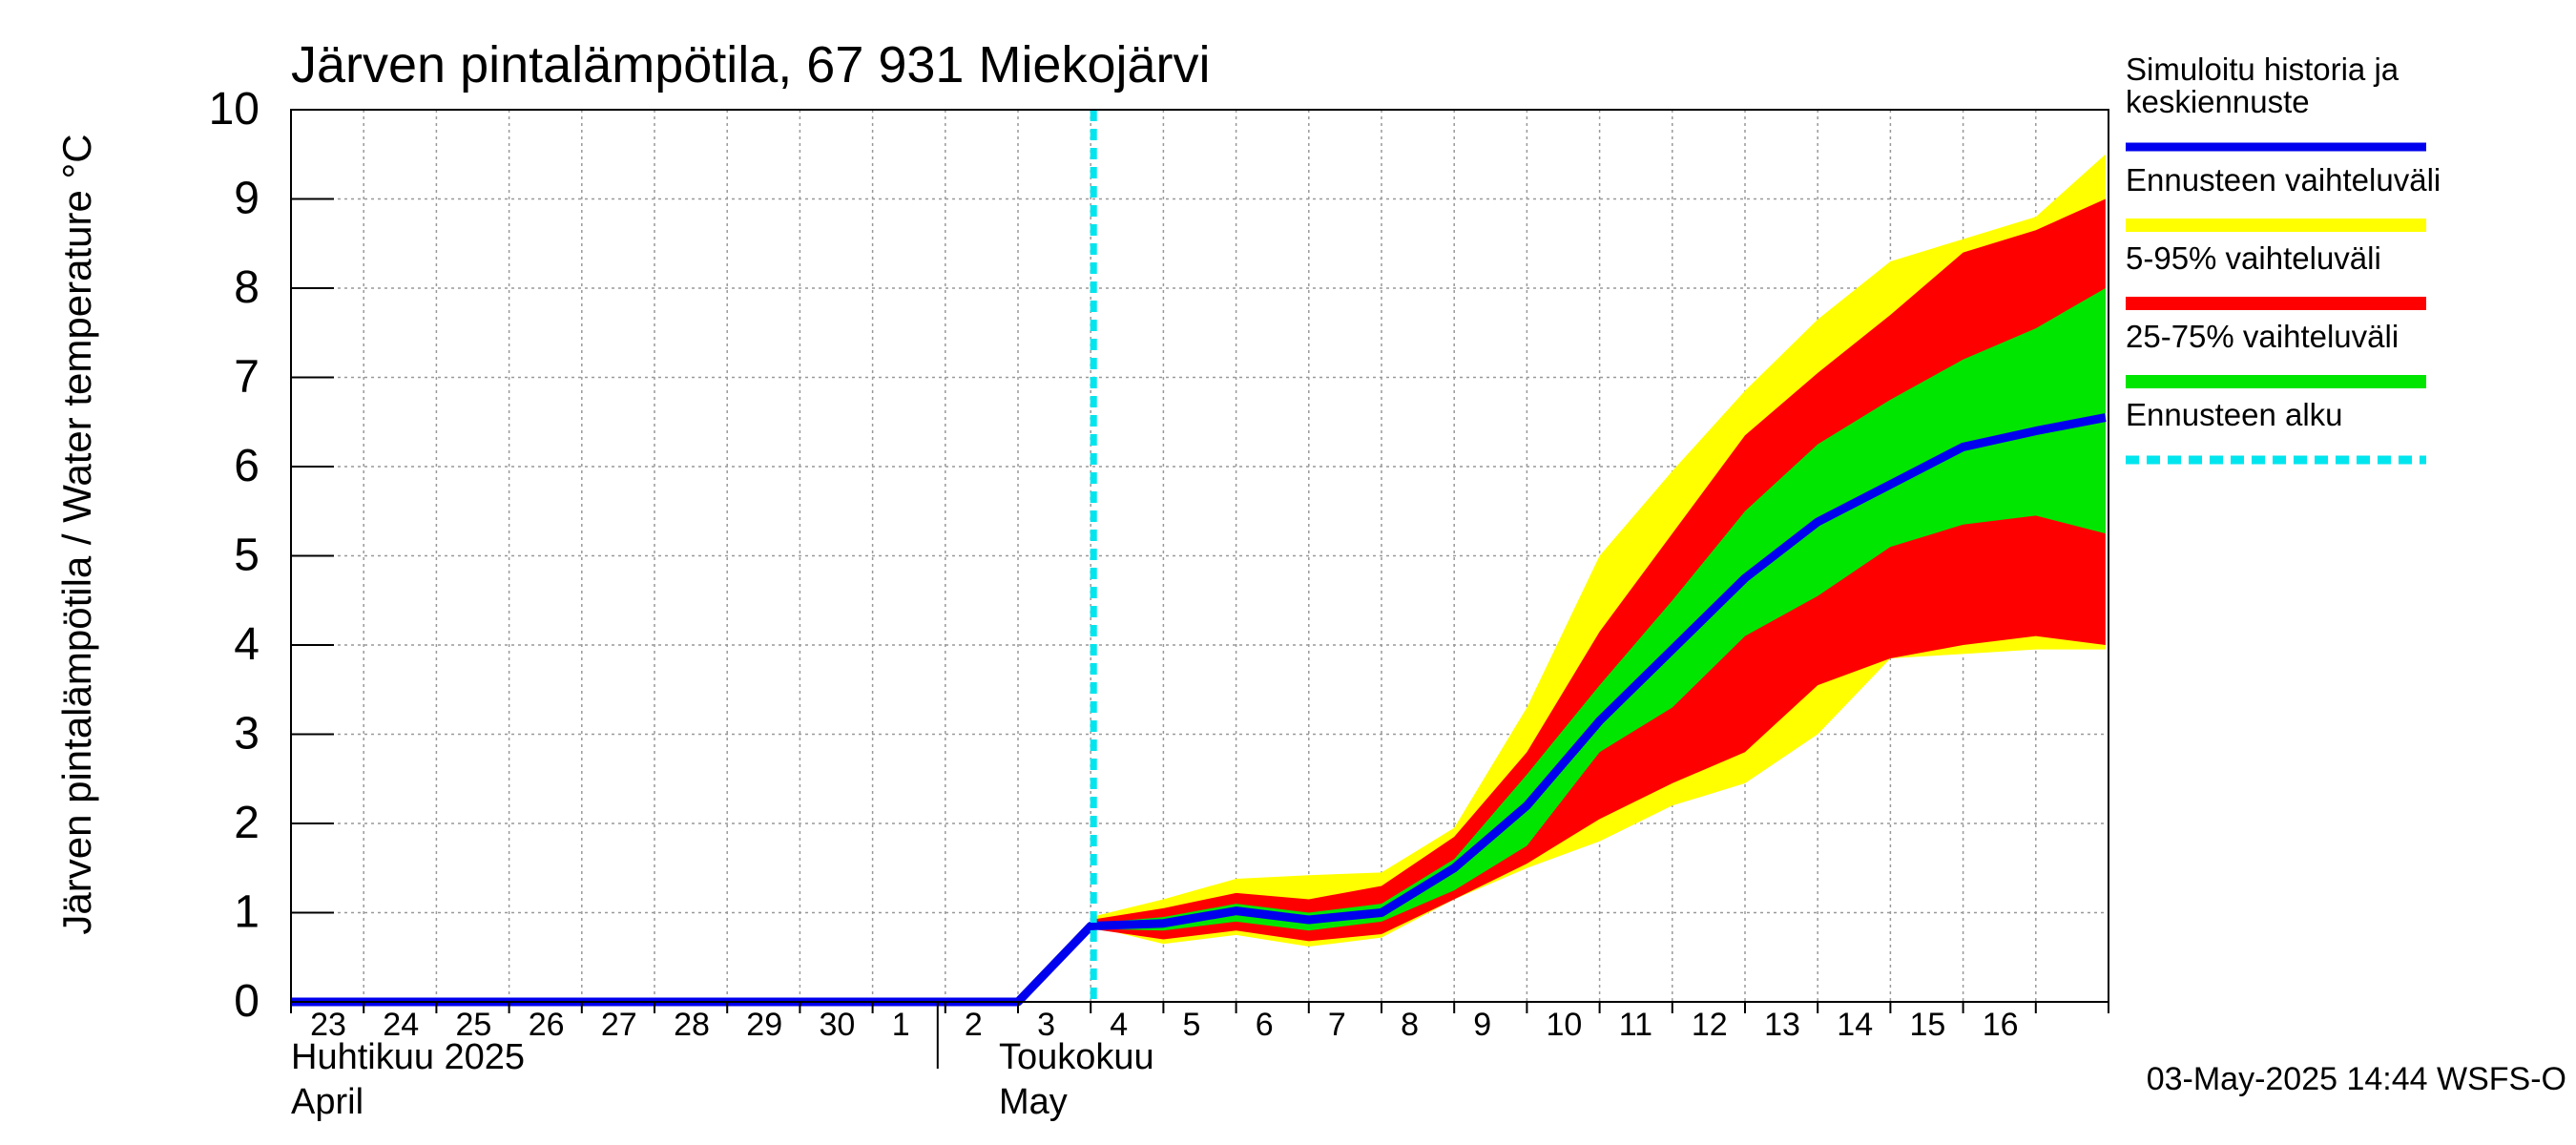  What do you see at coordinates (974, 1025) in the screenshot?
I see `x-tick-label: 2` at bounding box center [974, 1025].